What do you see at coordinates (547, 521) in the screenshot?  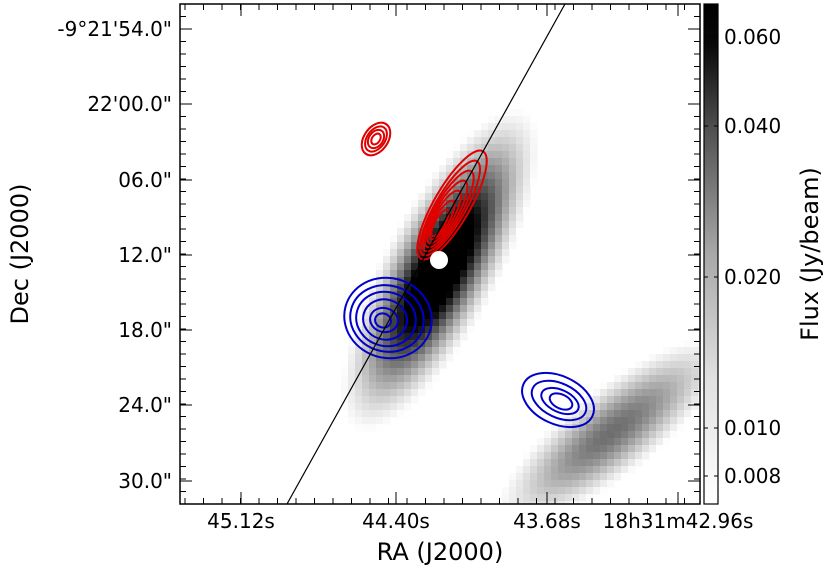 I see `x-tick-label: 43.68s` at bounding box center [547, 521].